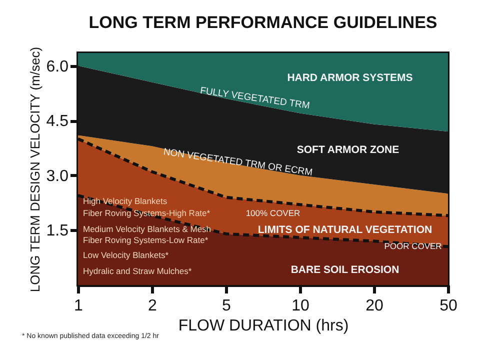 This screenshot has height=354, width=481. I want to click on x-tick-label: 5, so click(227, 306).